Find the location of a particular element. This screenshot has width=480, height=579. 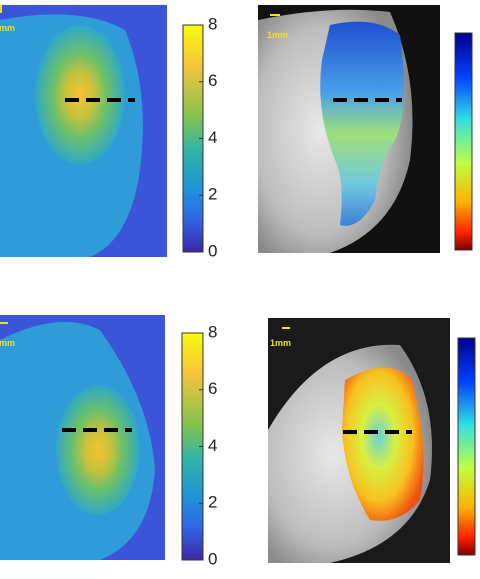

panel-image is located at coordinates (82, 437).